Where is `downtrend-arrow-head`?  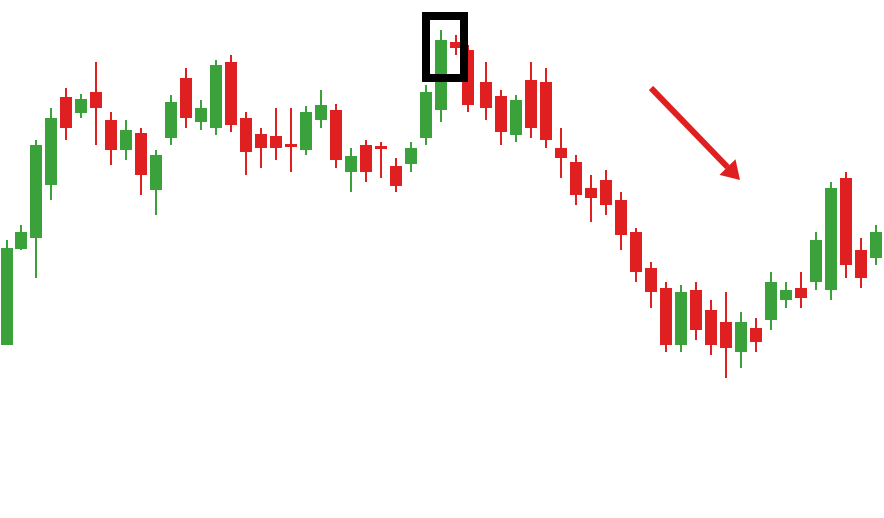 downtrend-arrow-head is located at coordinates (729, 169).